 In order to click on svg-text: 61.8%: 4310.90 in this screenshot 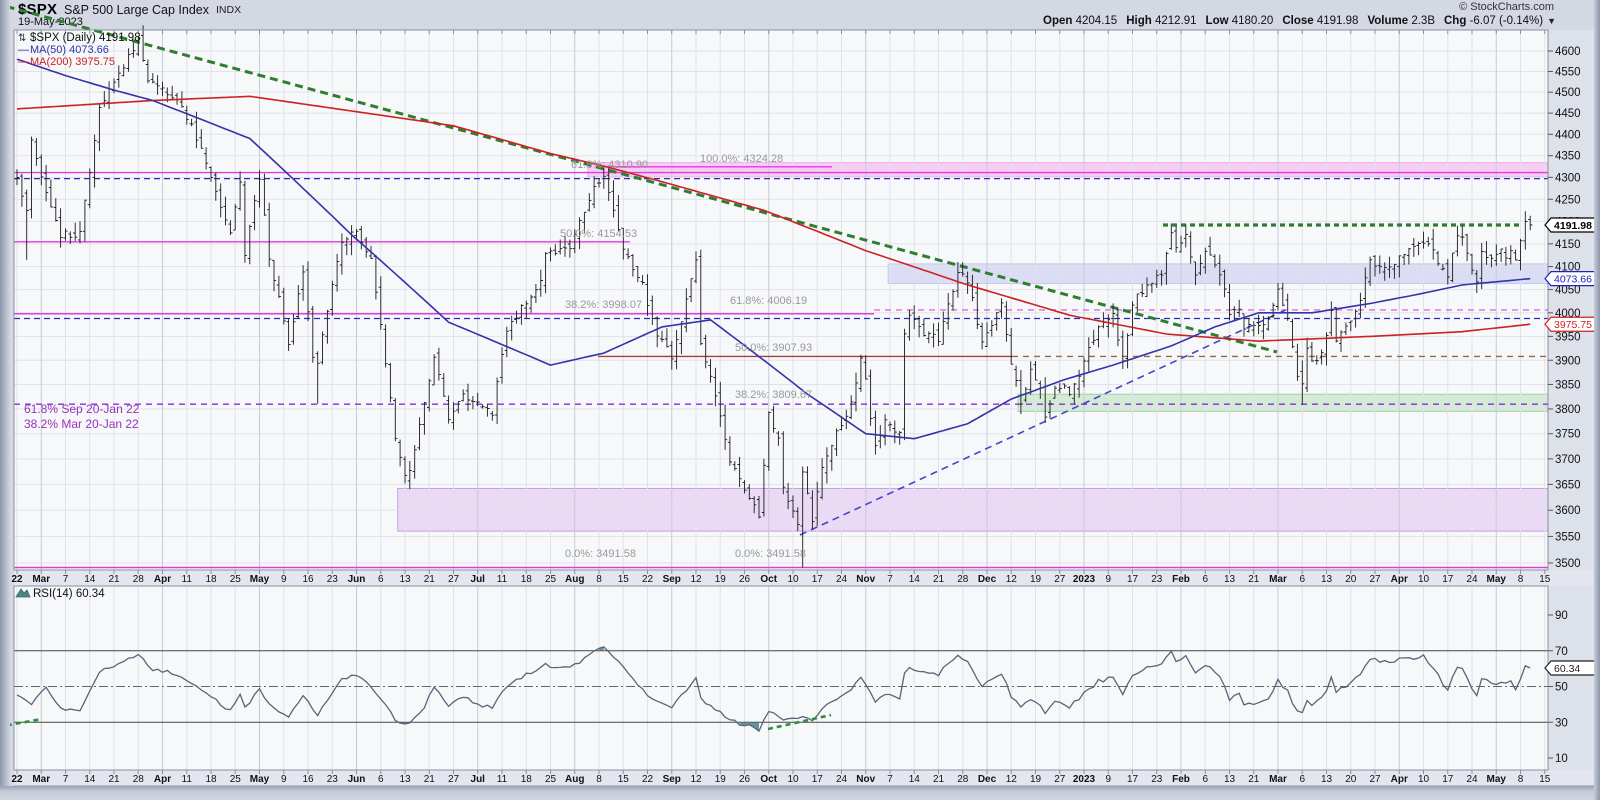, I will do `click(609, 165)`.